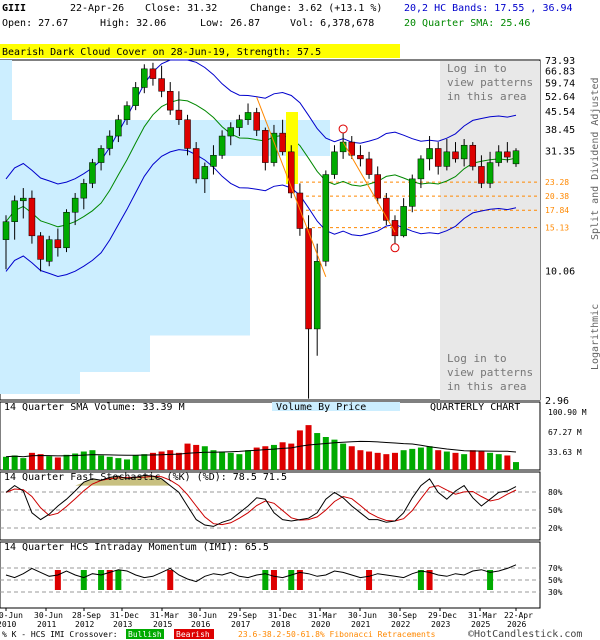 The image size is (600, 640). What do you see at coordinates (162, 624) in the screenshot?
I see `x-tick-label: 2015` at bounding box center [162, 624].